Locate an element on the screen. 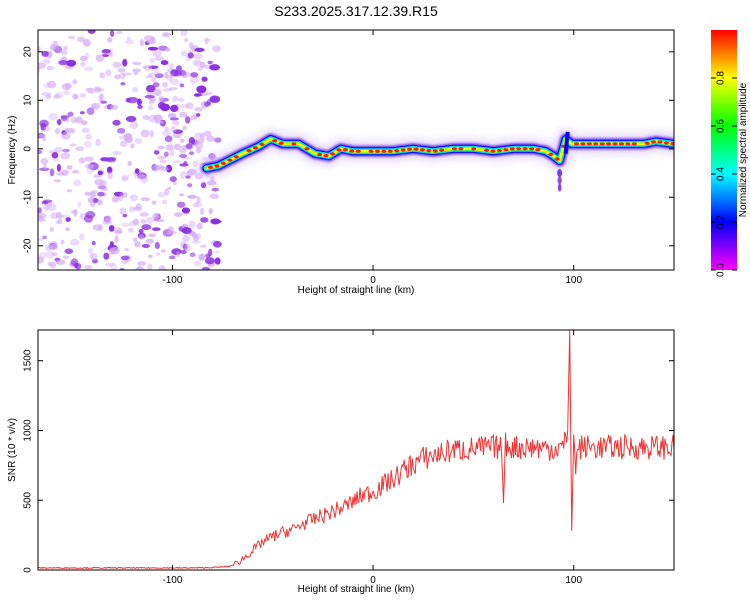 Image resolution: width=750 pixels, height=600 pixels. spectral-ridge is located at coordinates (434, 160).